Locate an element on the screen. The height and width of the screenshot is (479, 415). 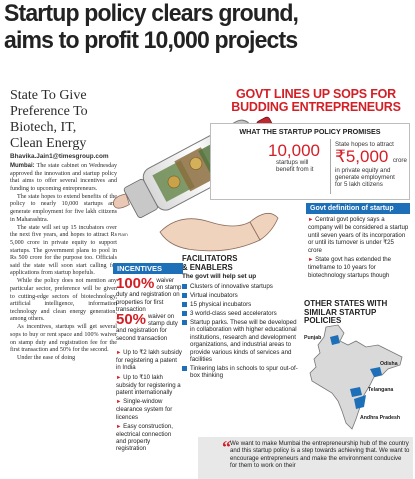
incentive-value: 50% is located at coordinates (131, 319).